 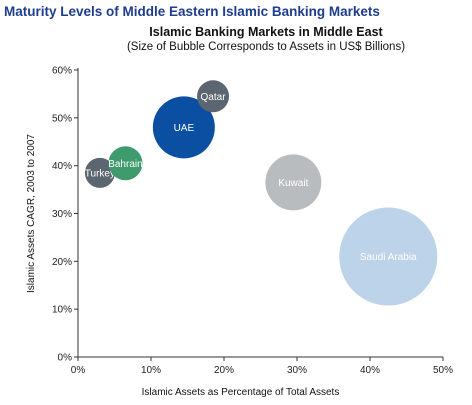 I want to click on x-tick-label: 20%, so click(x=224, y=370).